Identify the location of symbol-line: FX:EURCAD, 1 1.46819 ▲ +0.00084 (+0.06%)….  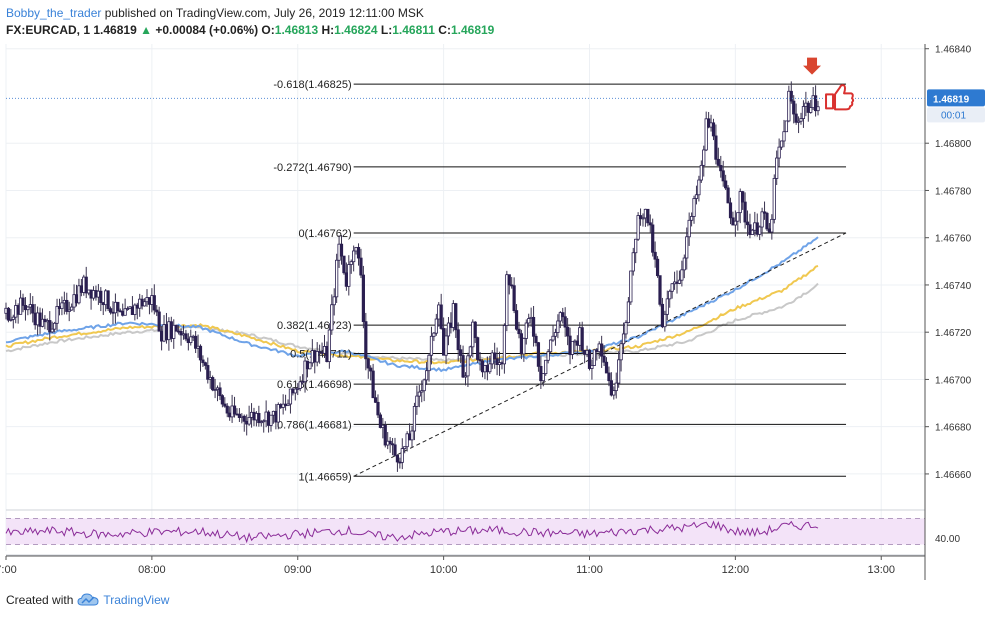
(250, 30).